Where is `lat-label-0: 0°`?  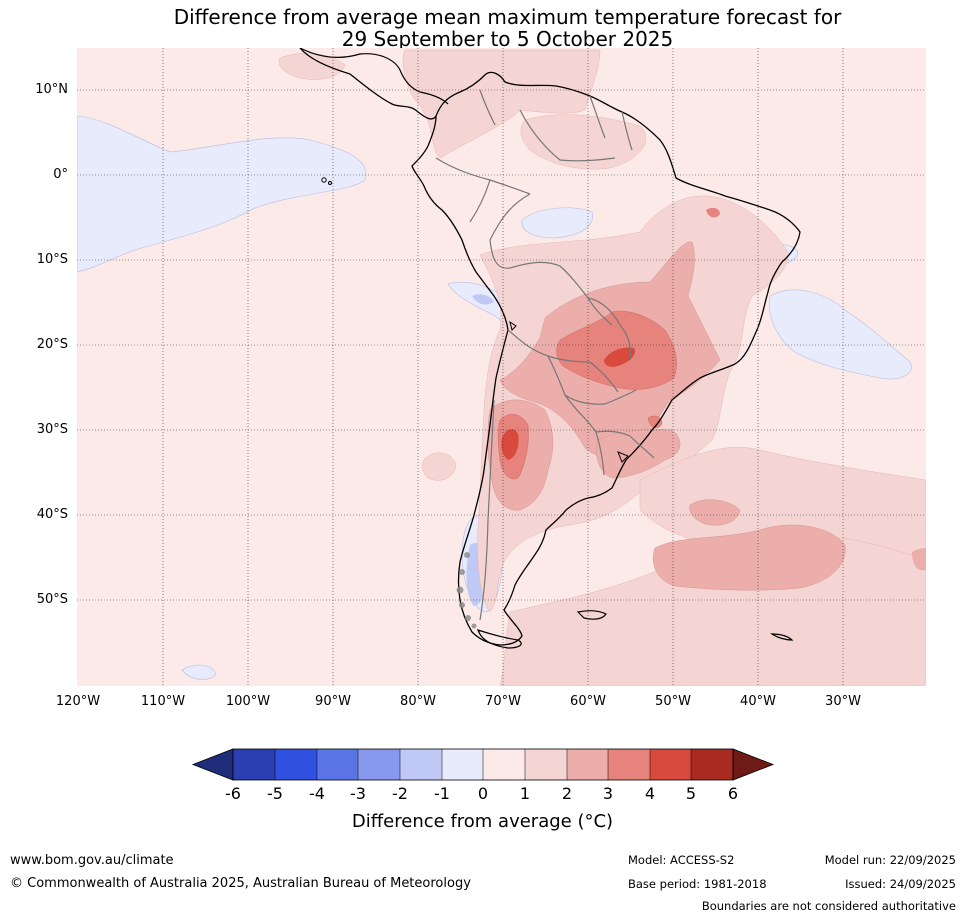 lat-label-0: 0° is located at coordinates (60, 174).